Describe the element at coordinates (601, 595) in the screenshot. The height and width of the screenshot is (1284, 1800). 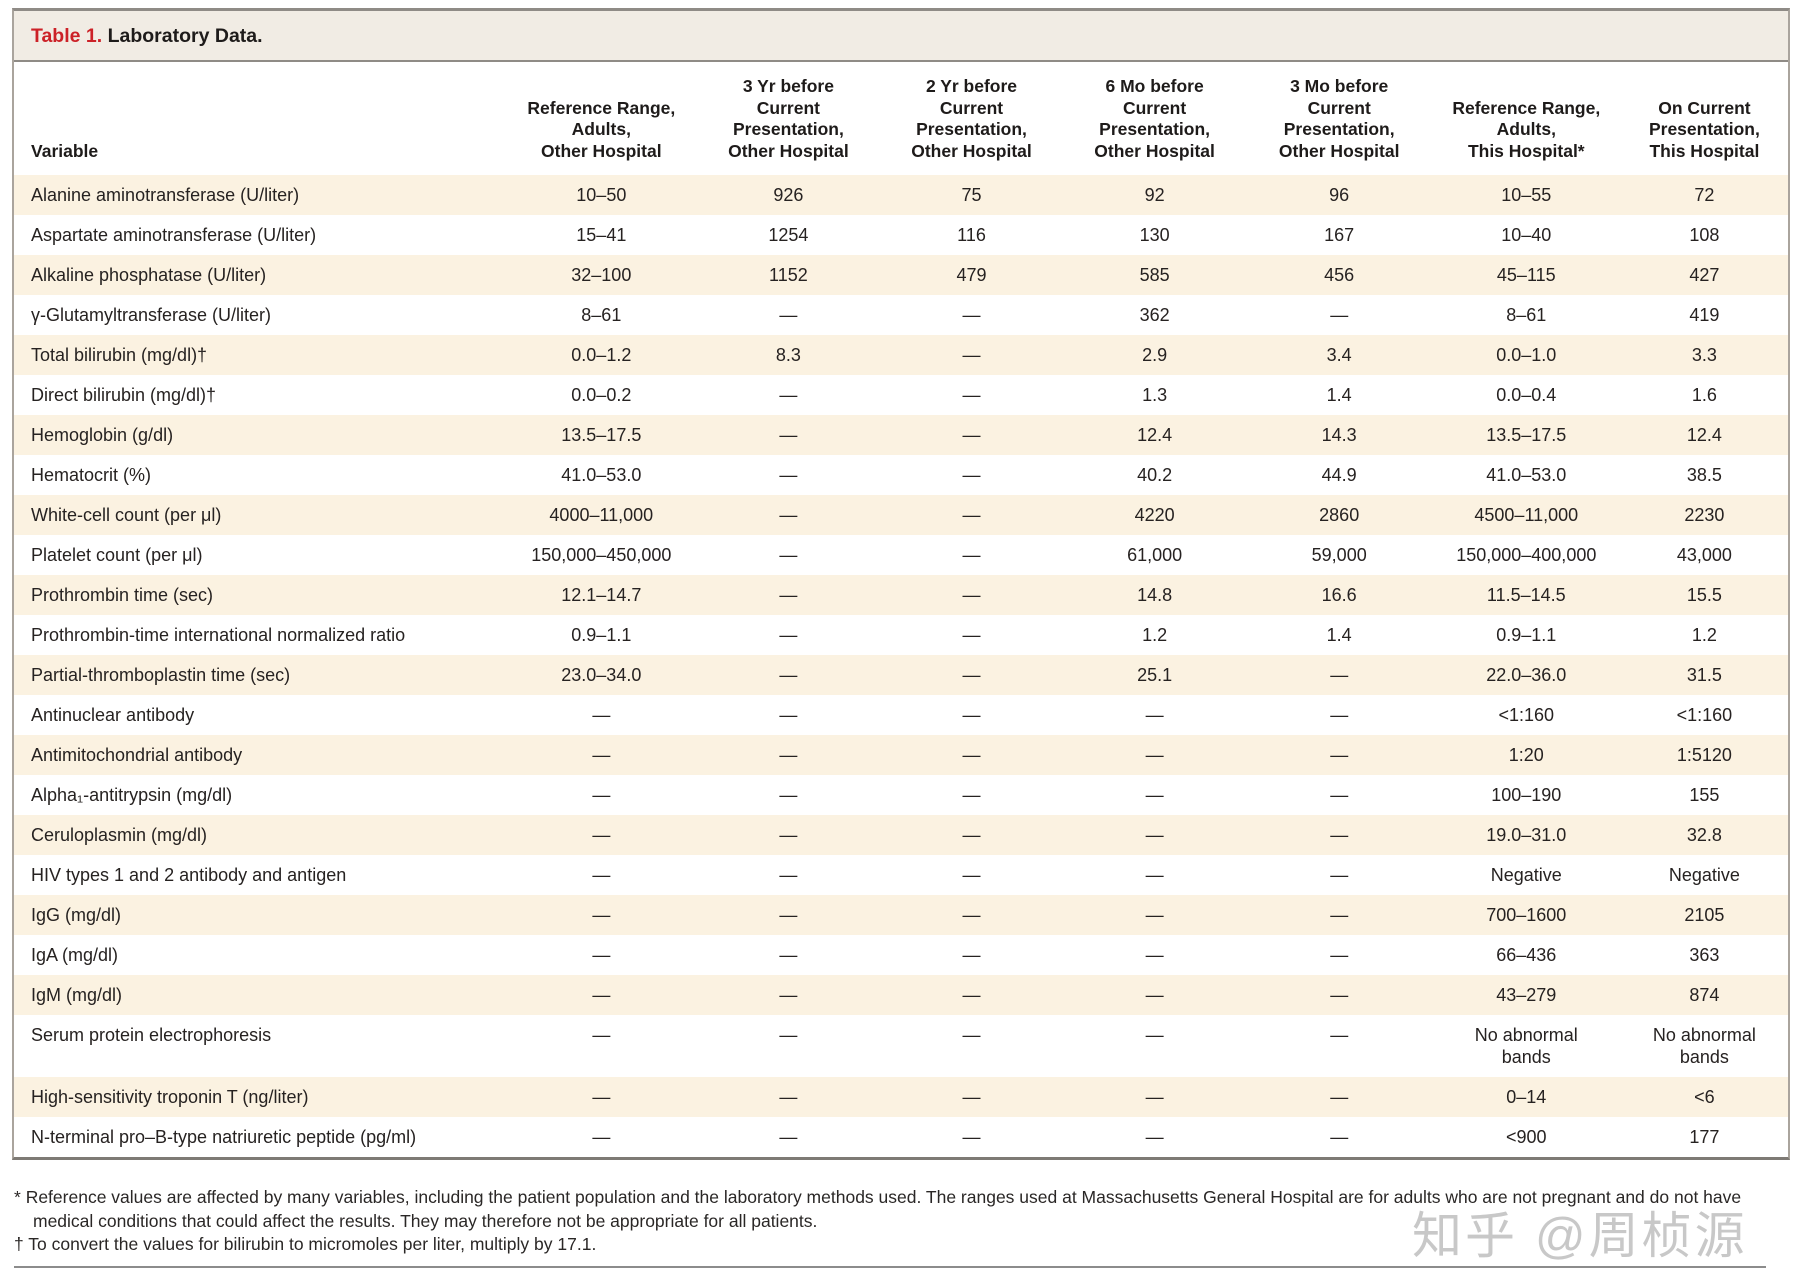
I see `value-cell: 12.1–14.7` at that location.